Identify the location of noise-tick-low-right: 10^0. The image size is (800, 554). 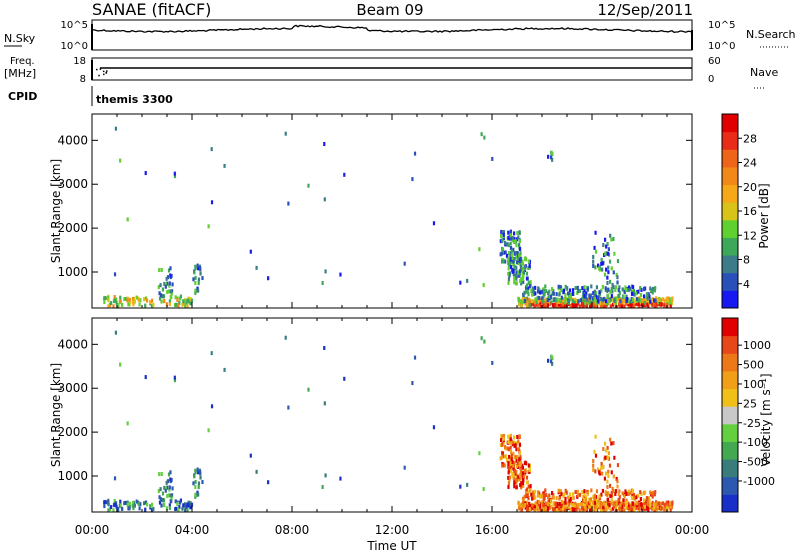
(721, 46).